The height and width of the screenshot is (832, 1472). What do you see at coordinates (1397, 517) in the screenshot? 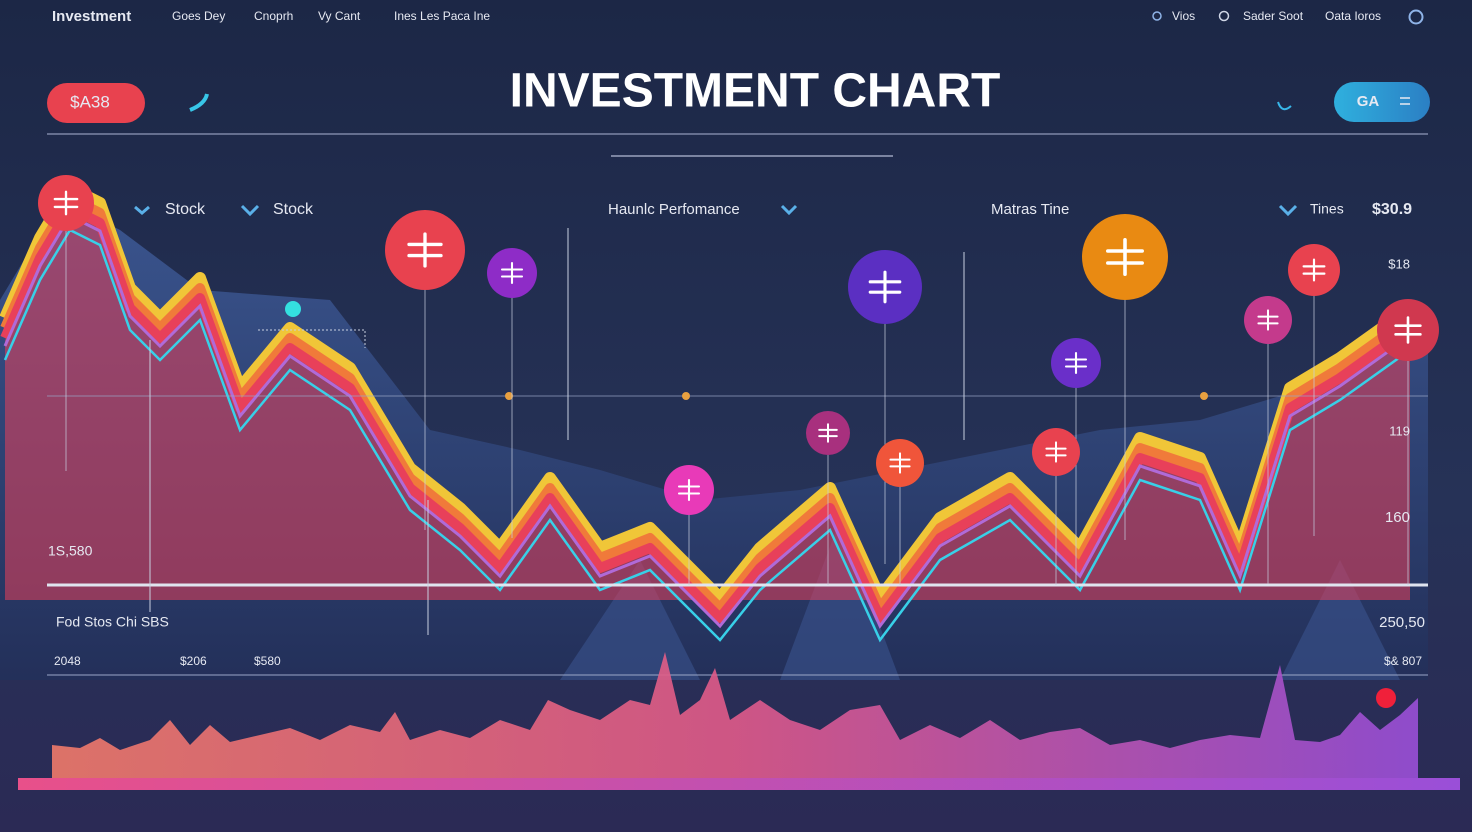
I see `axis-label: 160` at bounding box center [1397, 517].